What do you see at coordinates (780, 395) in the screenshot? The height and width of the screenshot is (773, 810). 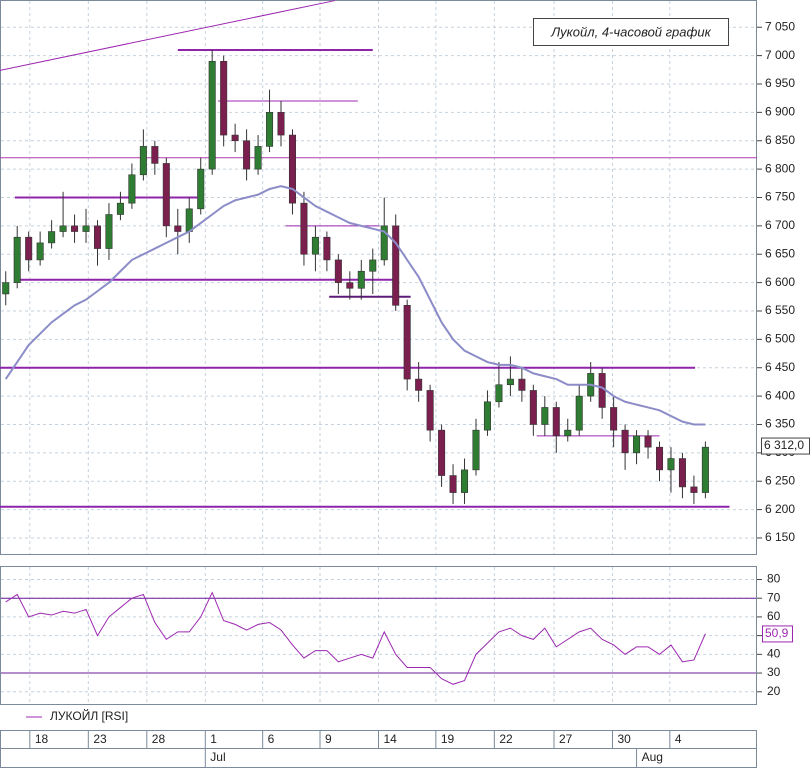 I see `y-tick-label: 6 400` at bounding box center [780, 395].